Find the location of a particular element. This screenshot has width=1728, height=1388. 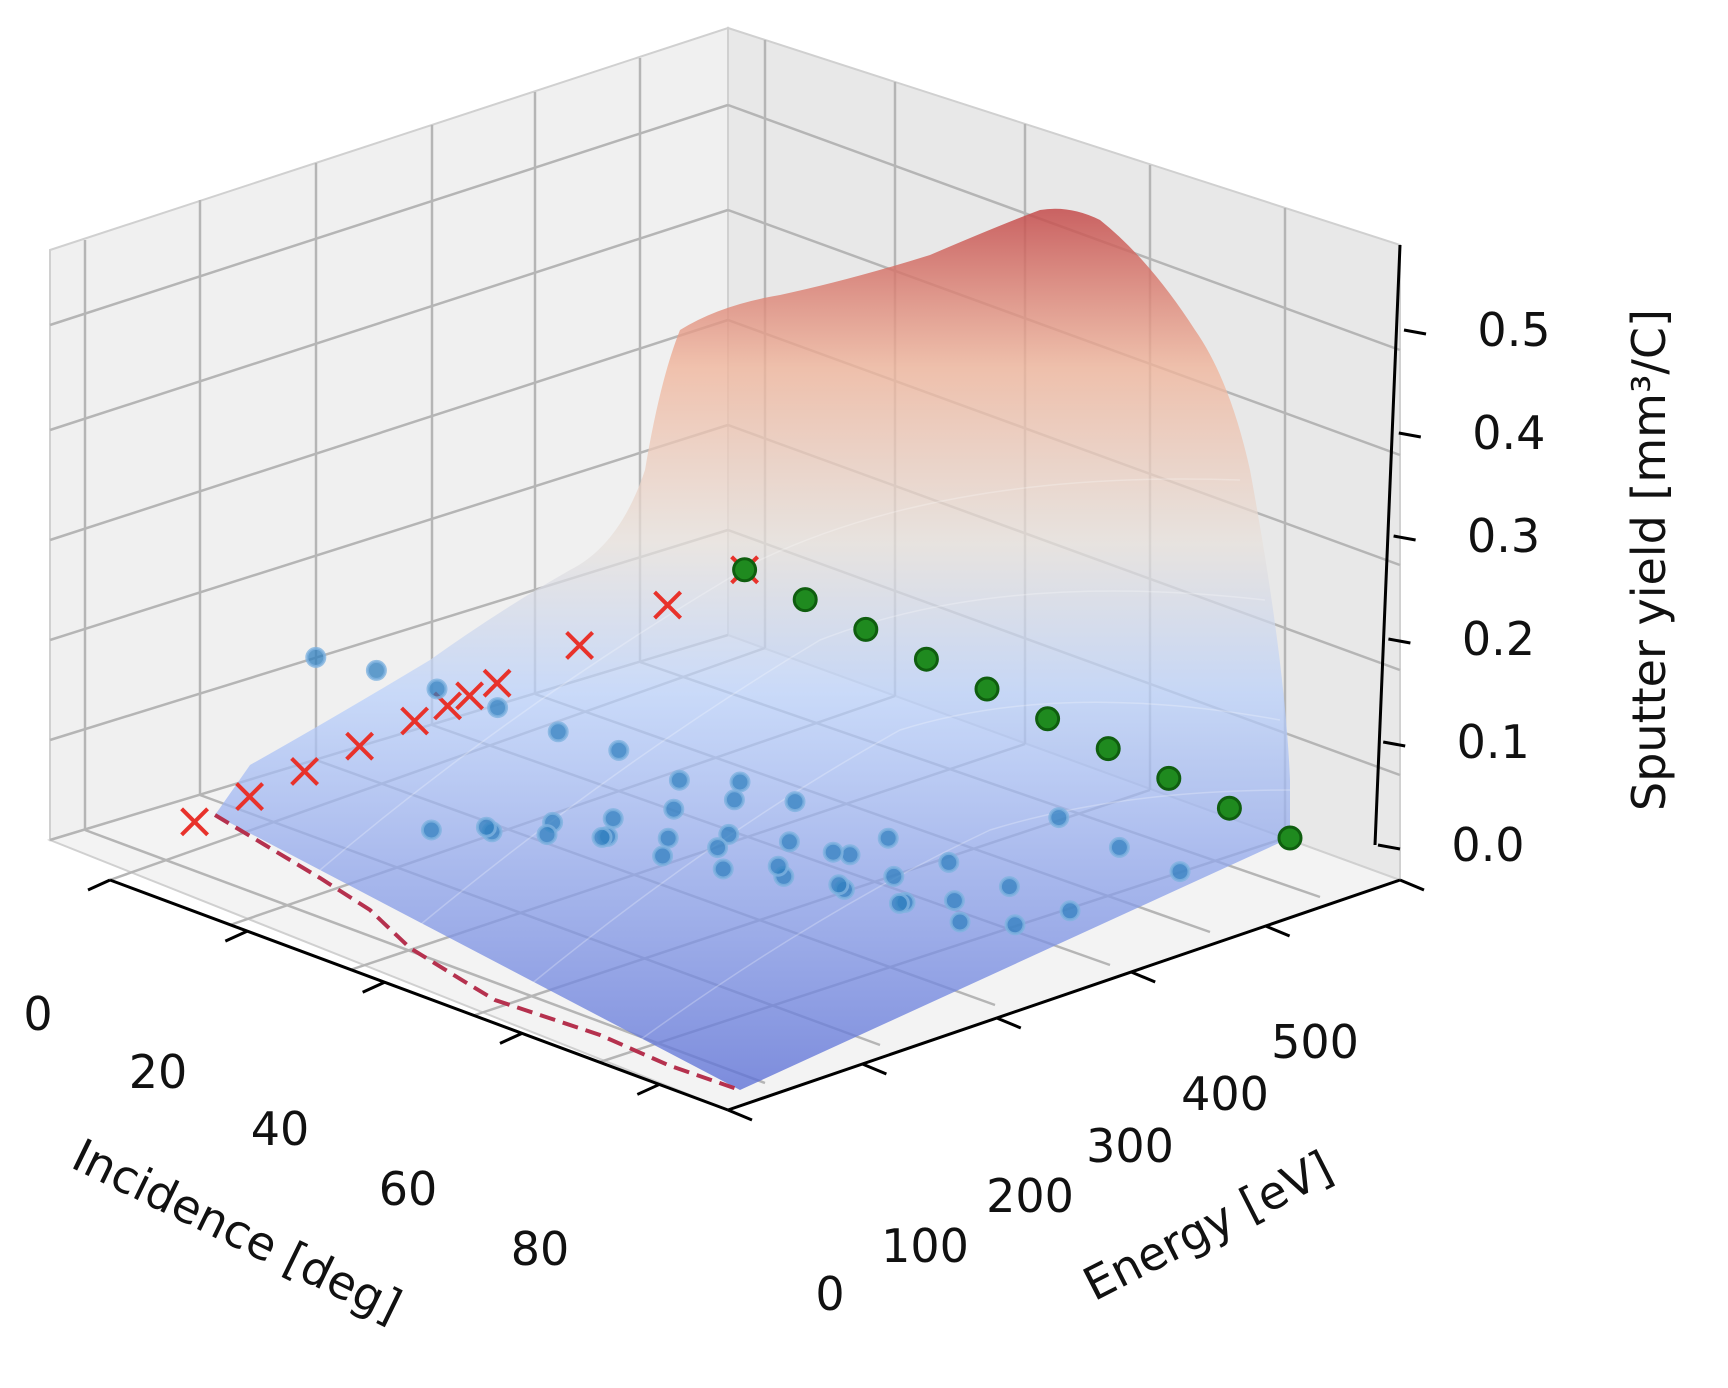

incidence-axis-label: Incidence [deg] is located at coordinates (237, 1231).